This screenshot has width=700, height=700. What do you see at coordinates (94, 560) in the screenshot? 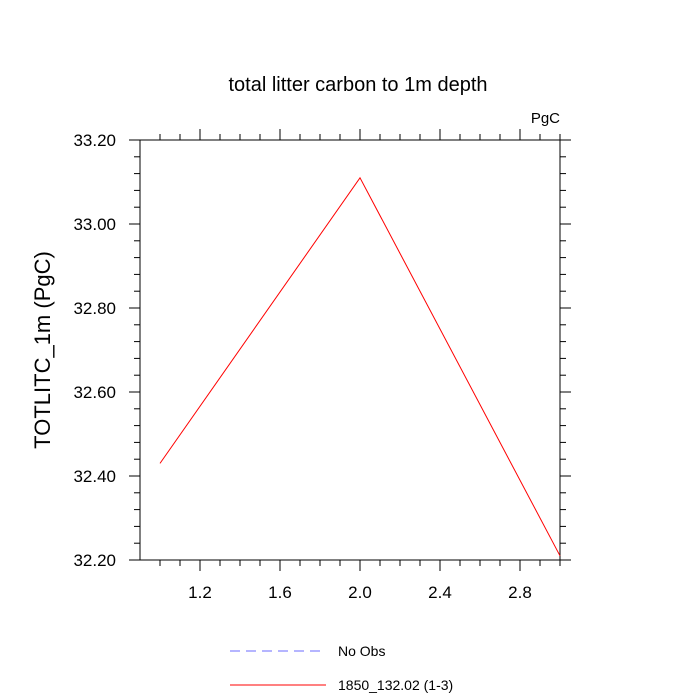
I see `y-tick-label: 32.20` at bounding box center [94, 560].